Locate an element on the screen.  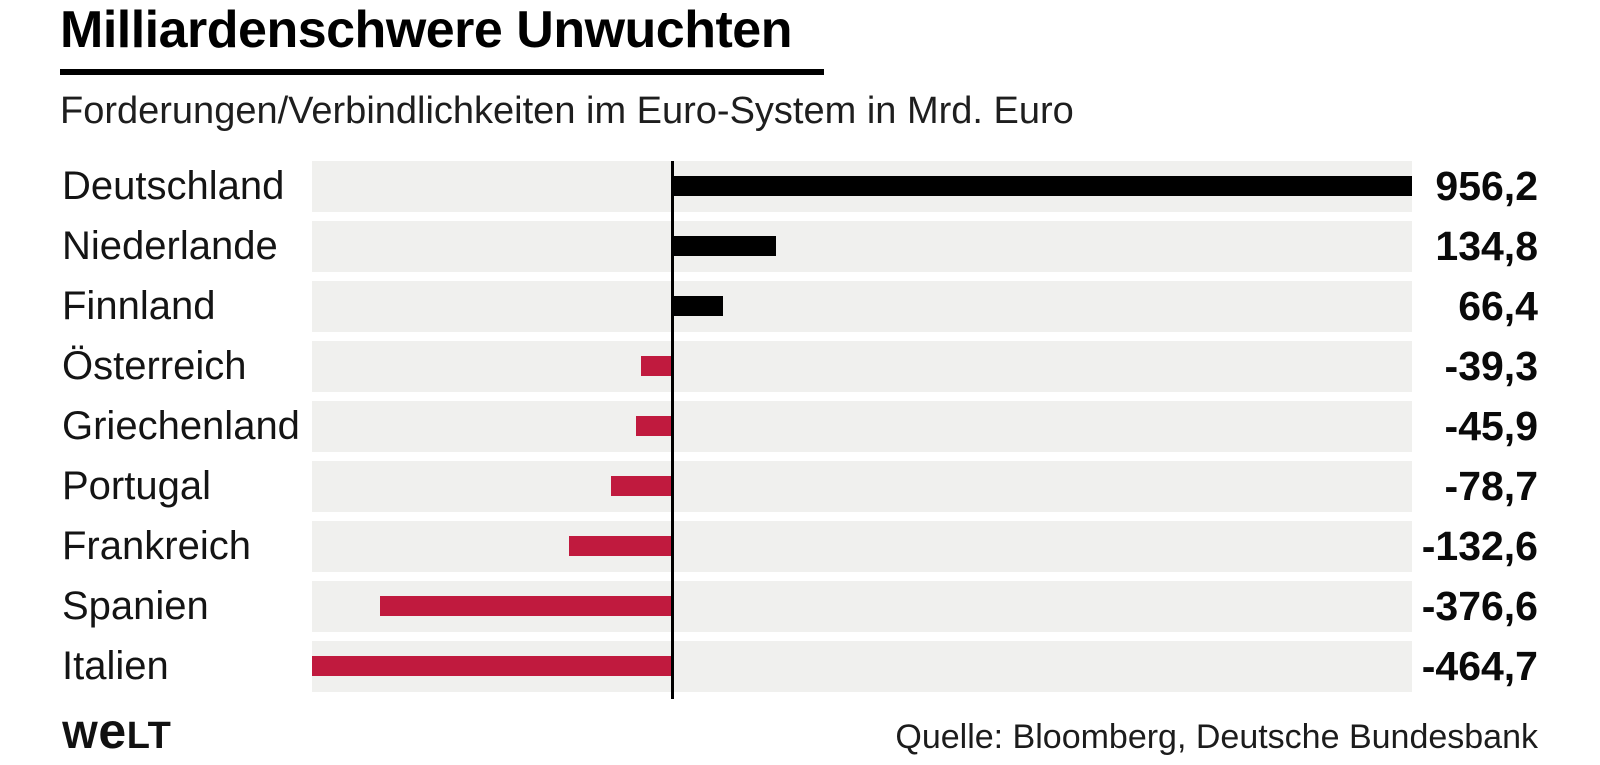
country-label: Frankreich is located at coordinates (156, 546).